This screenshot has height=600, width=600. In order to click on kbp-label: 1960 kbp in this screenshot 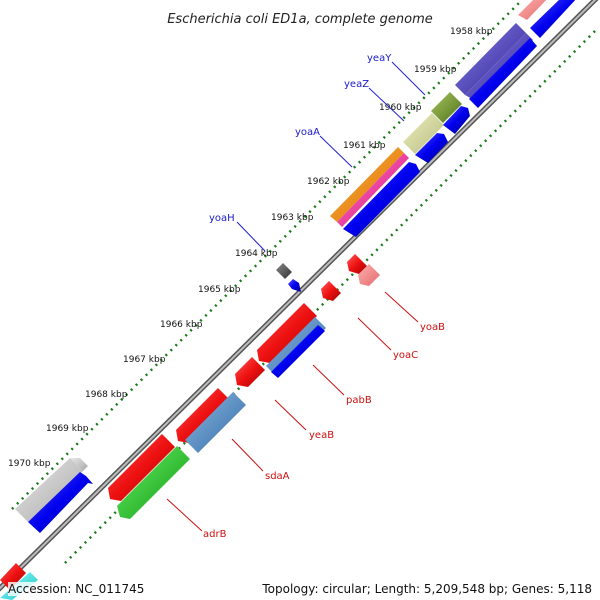, I will do `click(400, 108)`.